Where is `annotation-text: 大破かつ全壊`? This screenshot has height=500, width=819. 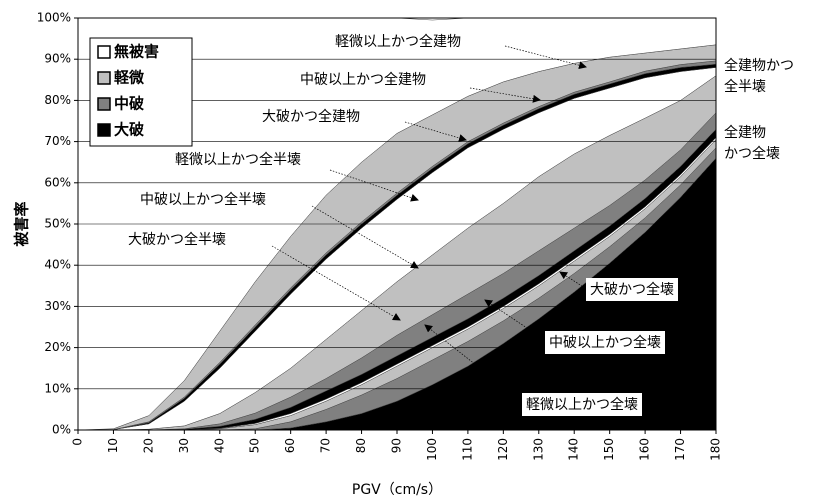
annotation-text: 大破かつ全壊 is located at coordinates (632, 289).